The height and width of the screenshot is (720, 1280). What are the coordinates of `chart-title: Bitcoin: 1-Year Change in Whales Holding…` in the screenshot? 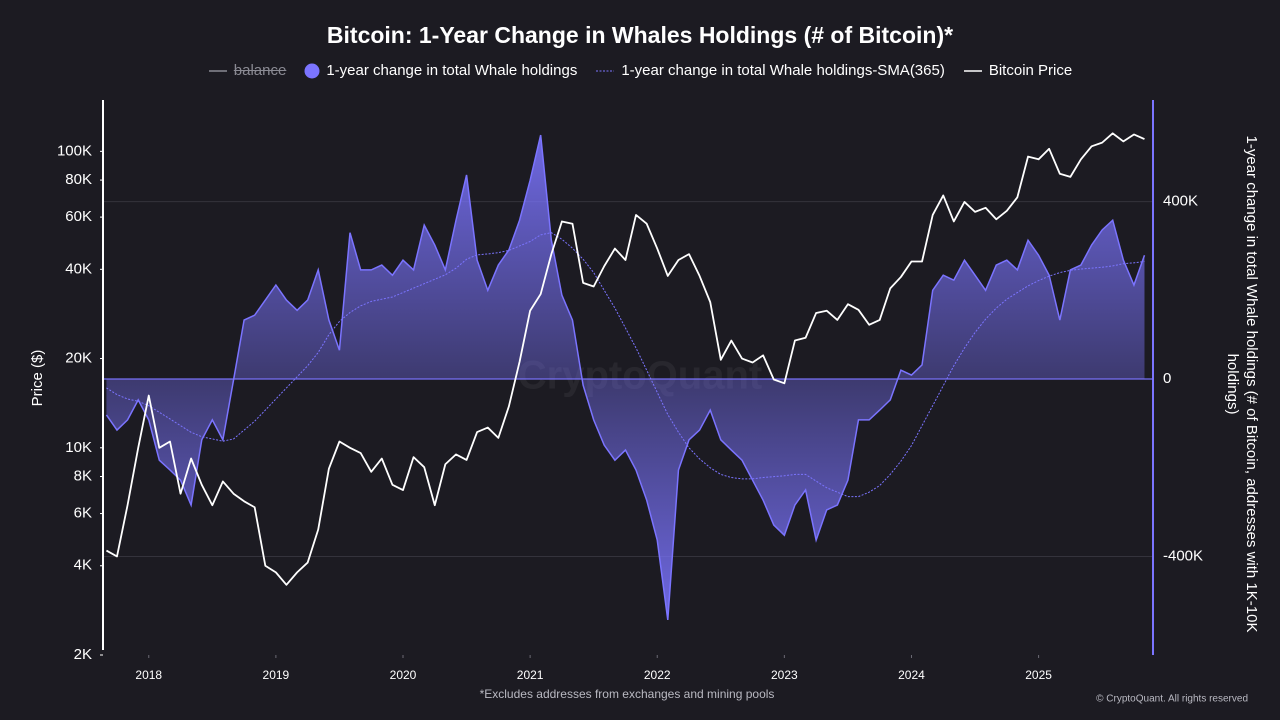 It's located at (640, 35).